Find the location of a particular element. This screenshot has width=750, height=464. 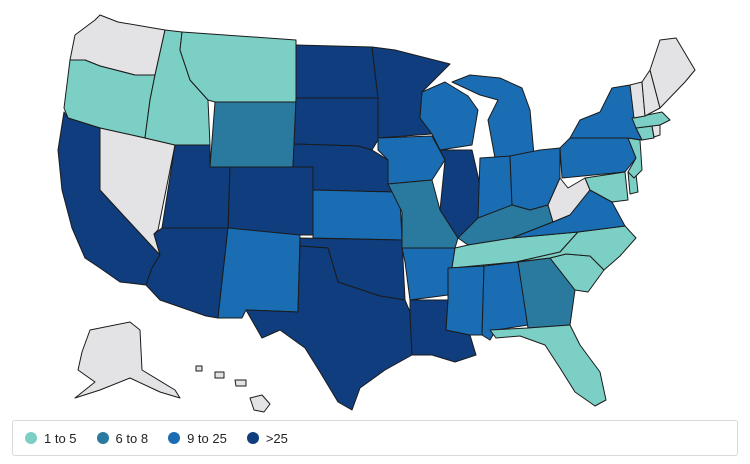

state-ar is located at coordinates (428, 274).